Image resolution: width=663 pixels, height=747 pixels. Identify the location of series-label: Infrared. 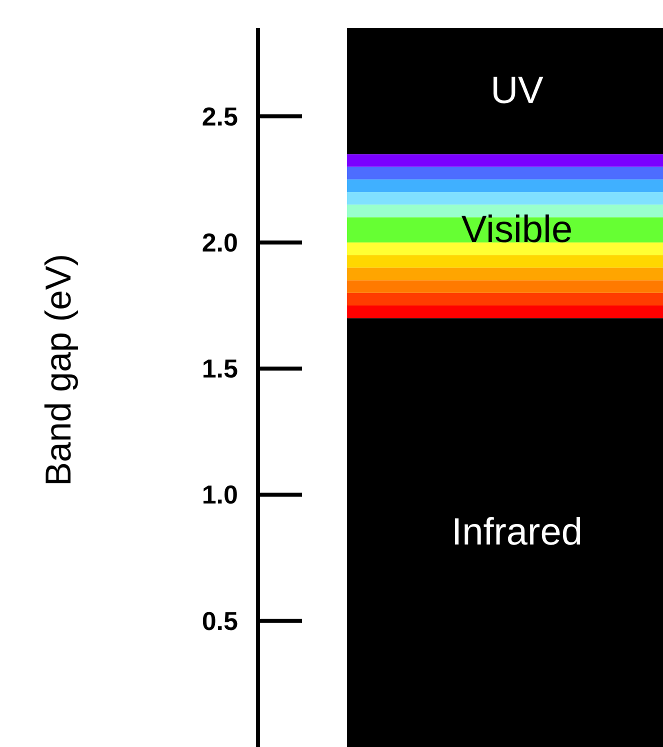
(517, 533).